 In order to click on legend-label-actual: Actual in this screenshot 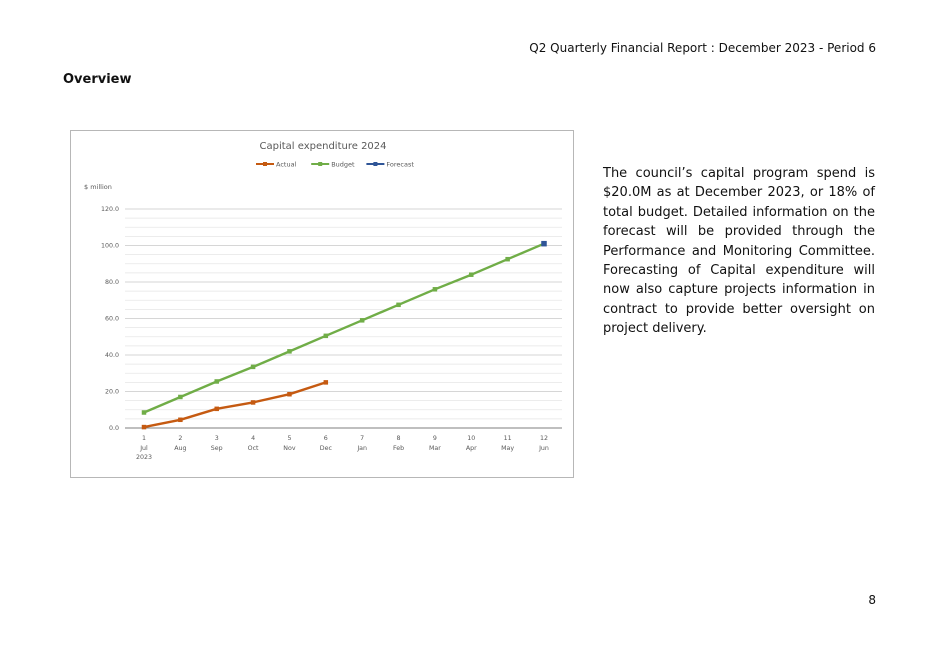, I will do `click(286, 165)`.